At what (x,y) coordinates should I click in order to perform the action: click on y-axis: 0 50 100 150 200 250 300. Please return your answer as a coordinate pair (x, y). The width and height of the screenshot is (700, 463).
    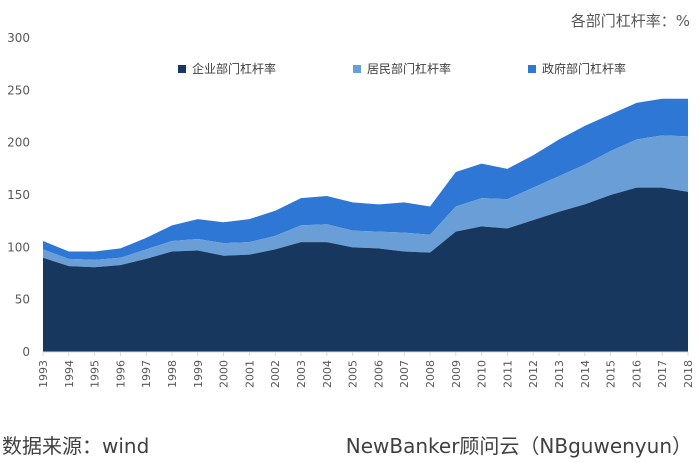
    Looking at the image, I should click on (18, 195).